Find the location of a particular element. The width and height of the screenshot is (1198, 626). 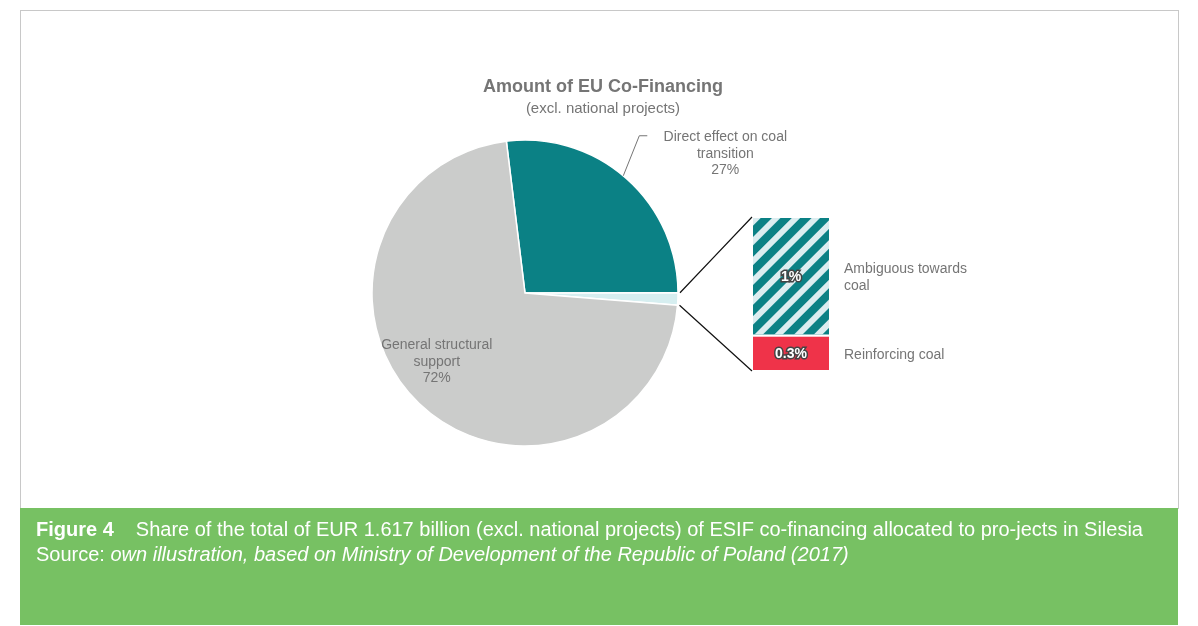

chart-subtitle: (excl. national projects) is located at coordinates (603, 107).